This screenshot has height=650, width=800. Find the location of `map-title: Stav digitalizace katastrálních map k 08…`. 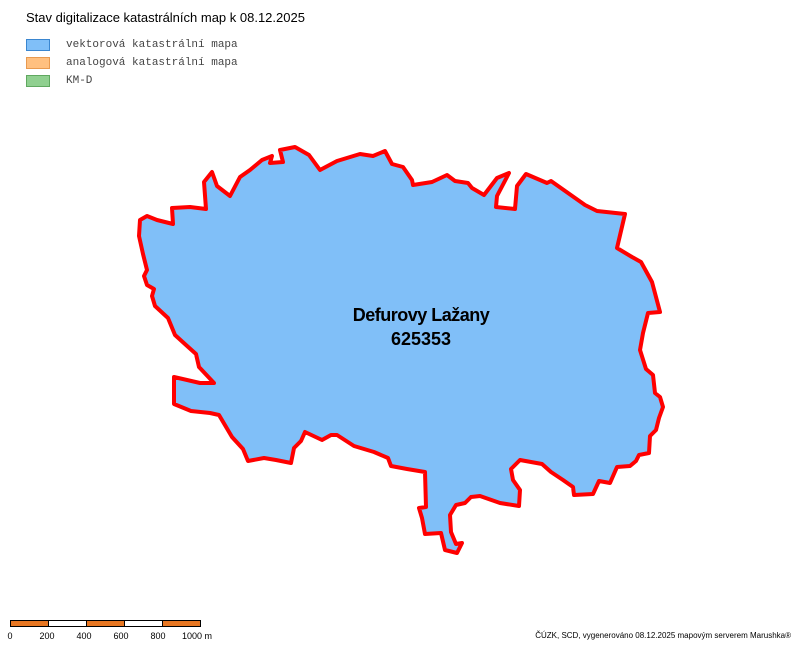

map-title: Stav digitalizace katastrálních map k 08… is located at coordinates (165, 17).